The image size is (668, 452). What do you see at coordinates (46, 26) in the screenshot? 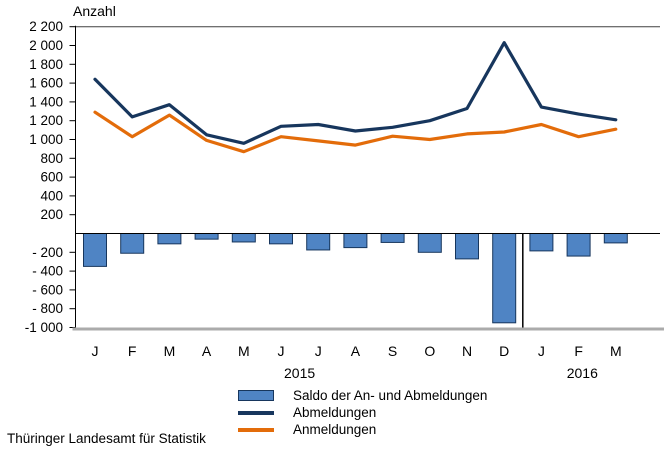
I see `y-tick-label: 2 200` at bounding box center [46, 26].